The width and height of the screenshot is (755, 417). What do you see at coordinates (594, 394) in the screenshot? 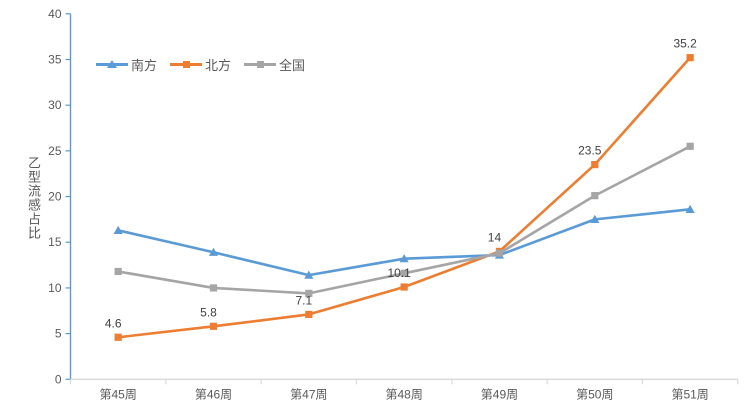
I see `x-tick-label: 第50周` at bounding box center [594, 394].